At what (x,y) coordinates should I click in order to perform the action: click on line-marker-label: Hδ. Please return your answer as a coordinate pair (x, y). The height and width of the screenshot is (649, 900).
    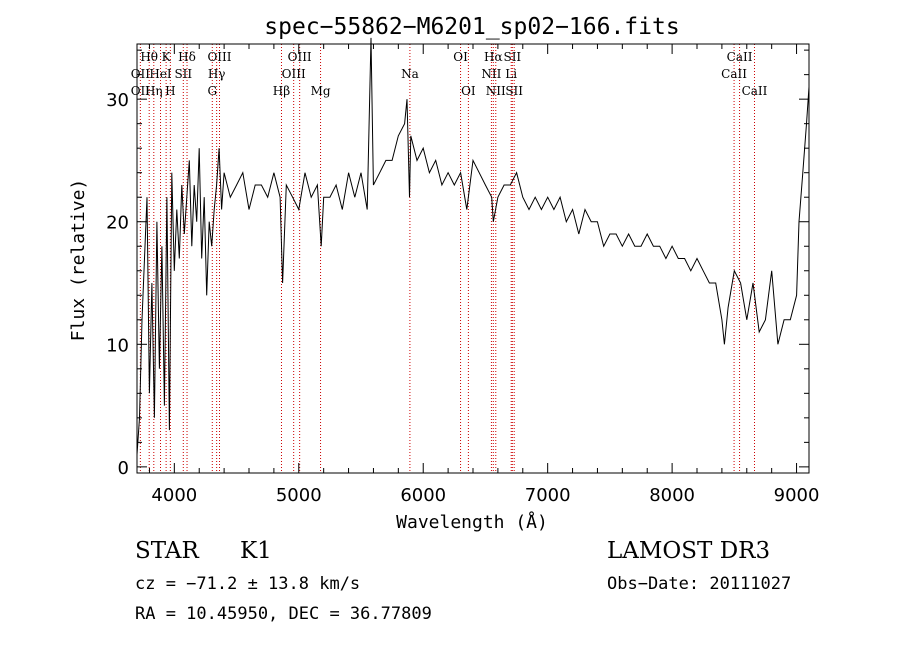
    Looking at the image, I should click on (187, 57).